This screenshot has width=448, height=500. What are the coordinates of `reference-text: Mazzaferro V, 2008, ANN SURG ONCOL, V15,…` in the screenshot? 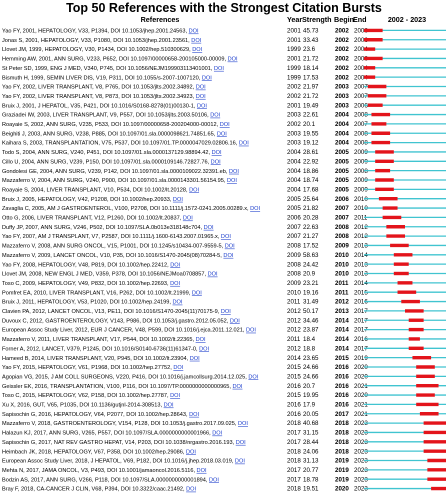 It's located at (118, 247).